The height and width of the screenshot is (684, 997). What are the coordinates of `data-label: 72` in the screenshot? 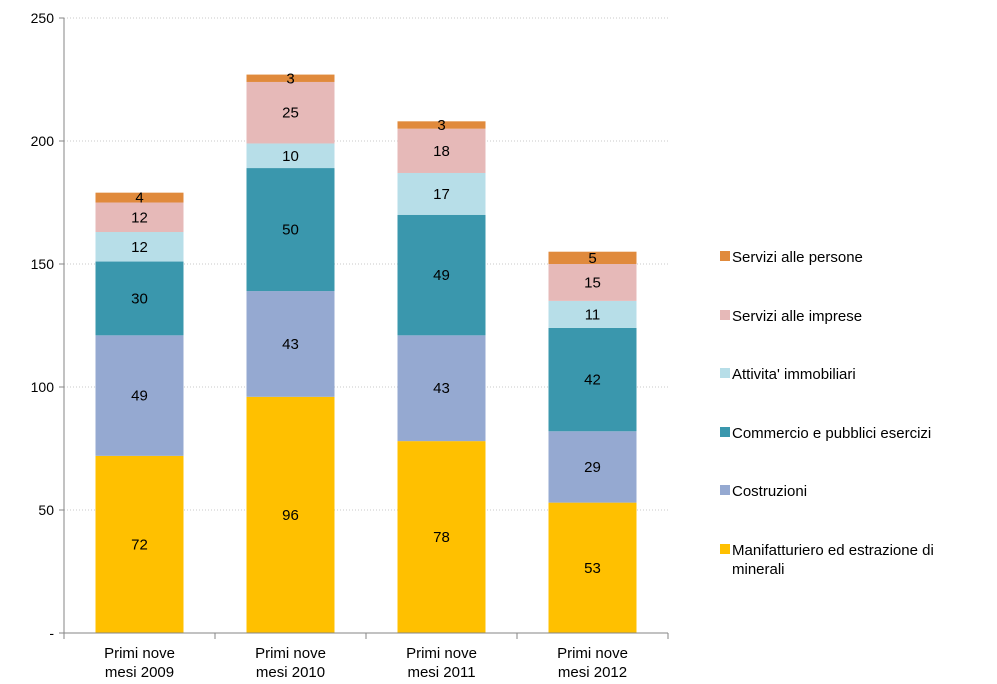 It's located at (139, 544).